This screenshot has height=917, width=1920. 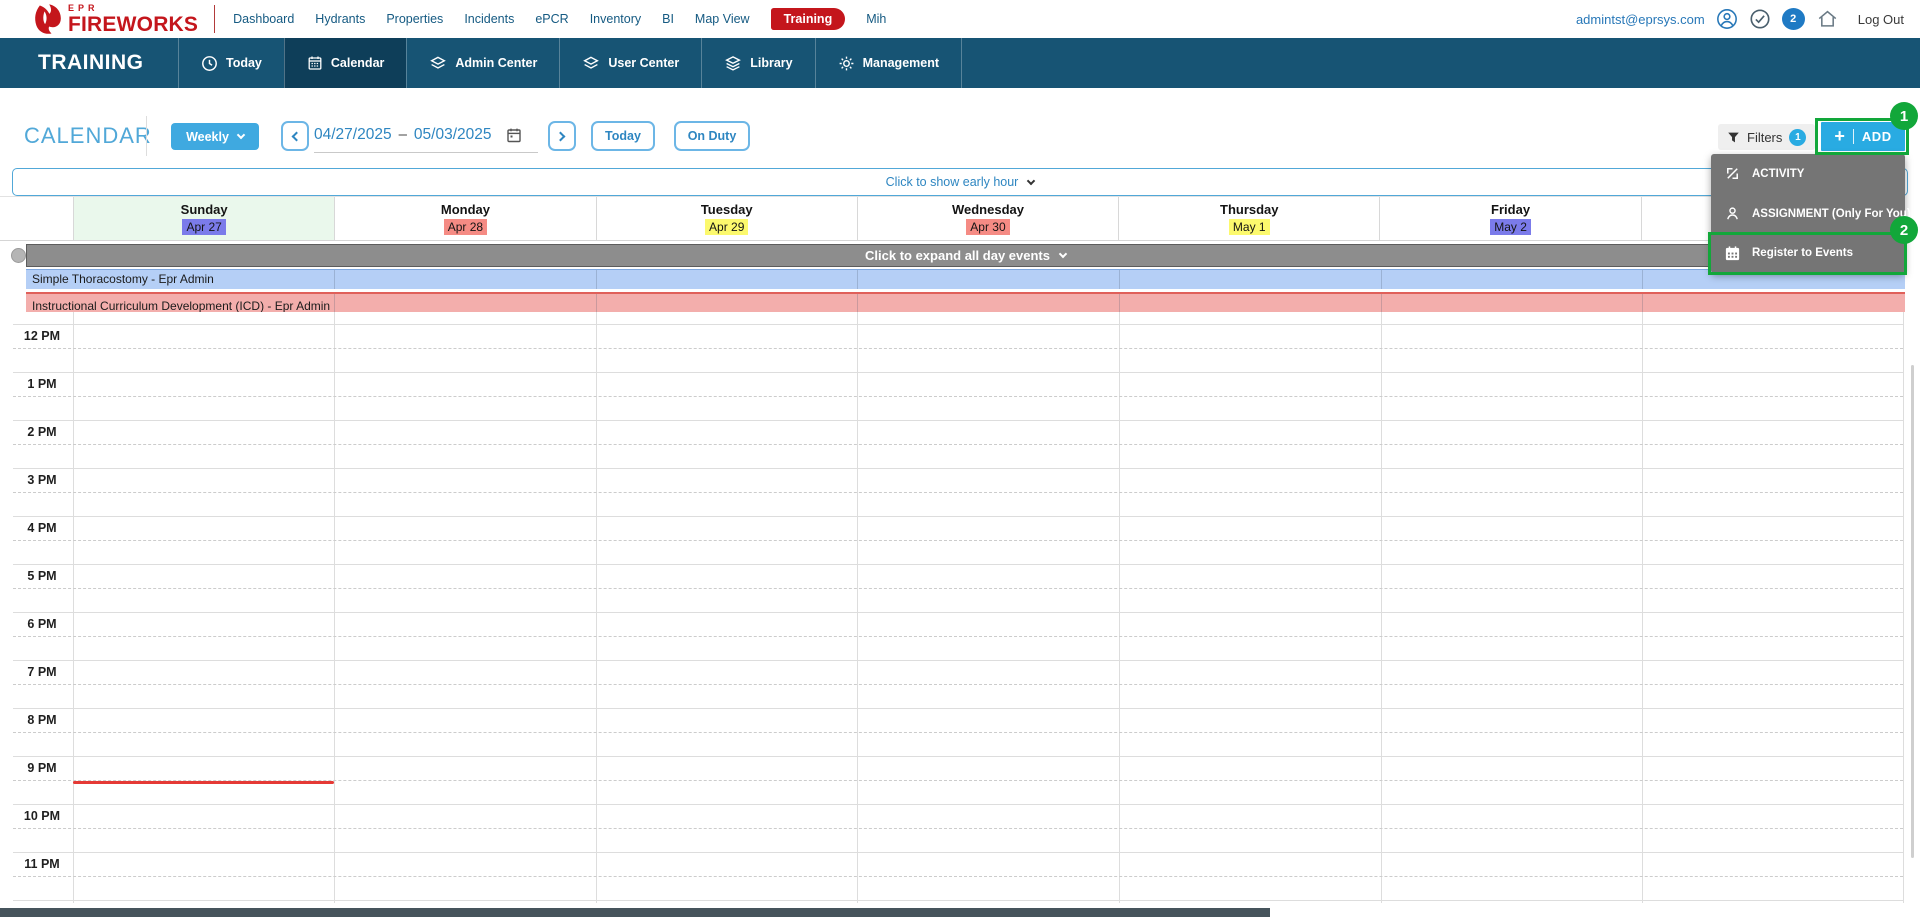 I want to click on hour-label: 7 PM, so click(x=42, y=672).